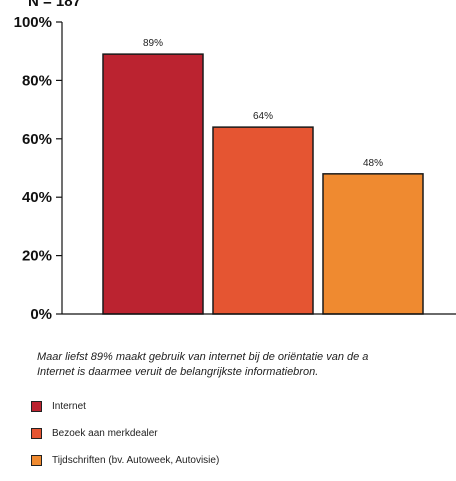  What do you see at coordinates (54, 5) in the screenshot?
I see `sample-size-label: N = 187` at bounding box center [54, 5].